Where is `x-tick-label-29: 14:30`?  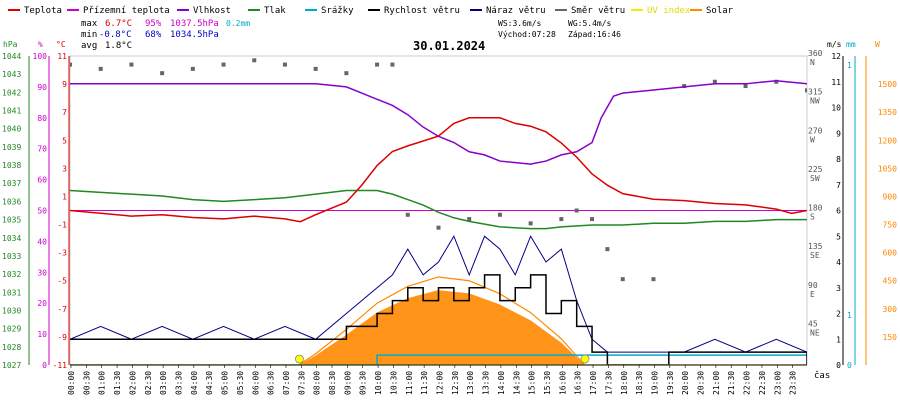
x-tick-label-29: 14:30 is located at coordinates (516, 383).